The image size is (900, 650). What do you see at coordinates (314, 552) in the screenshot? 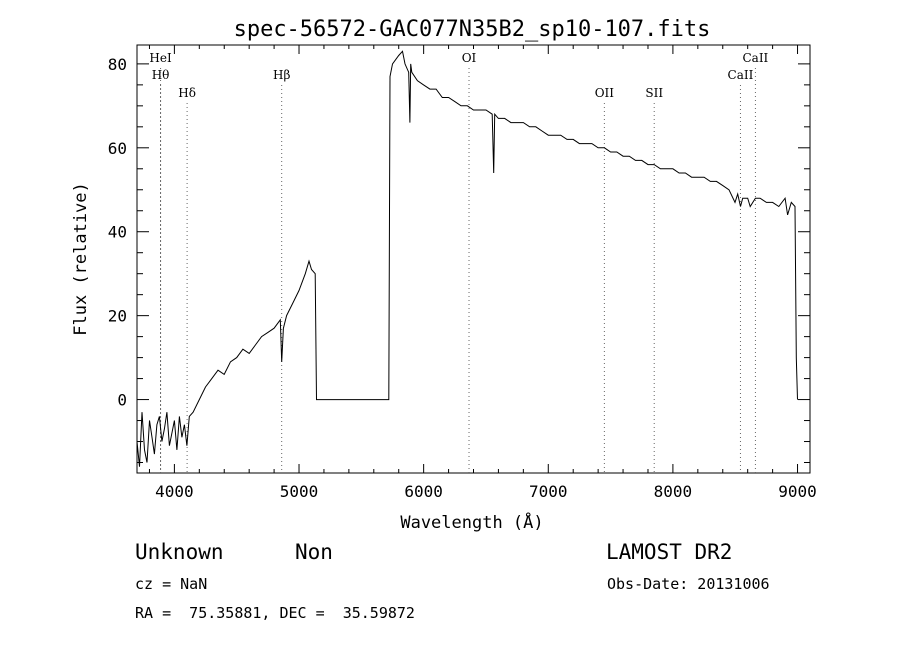
I see `object-subclass: Non` at bounding box center [314, 552].